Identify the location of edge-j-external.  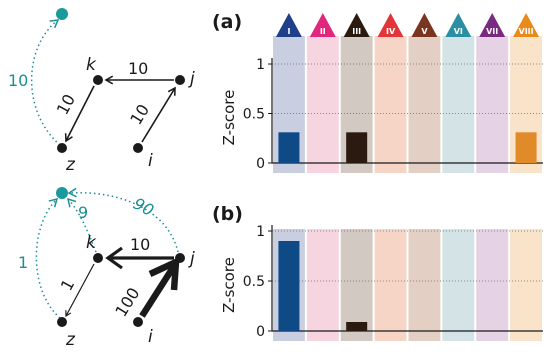
(123, 220).